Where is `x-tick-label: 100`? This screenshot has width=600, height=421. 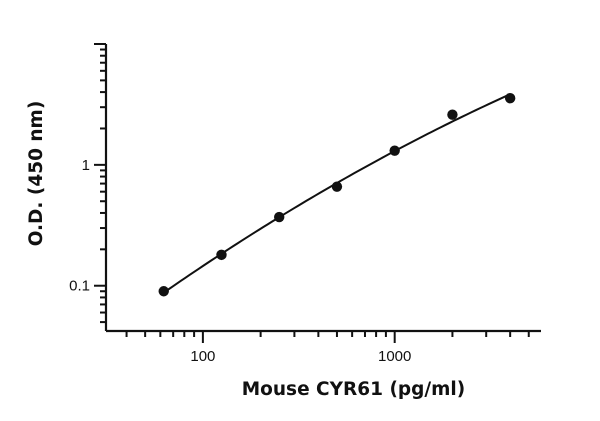
x-tick-label: 100 is located at coordinates (202, 356).